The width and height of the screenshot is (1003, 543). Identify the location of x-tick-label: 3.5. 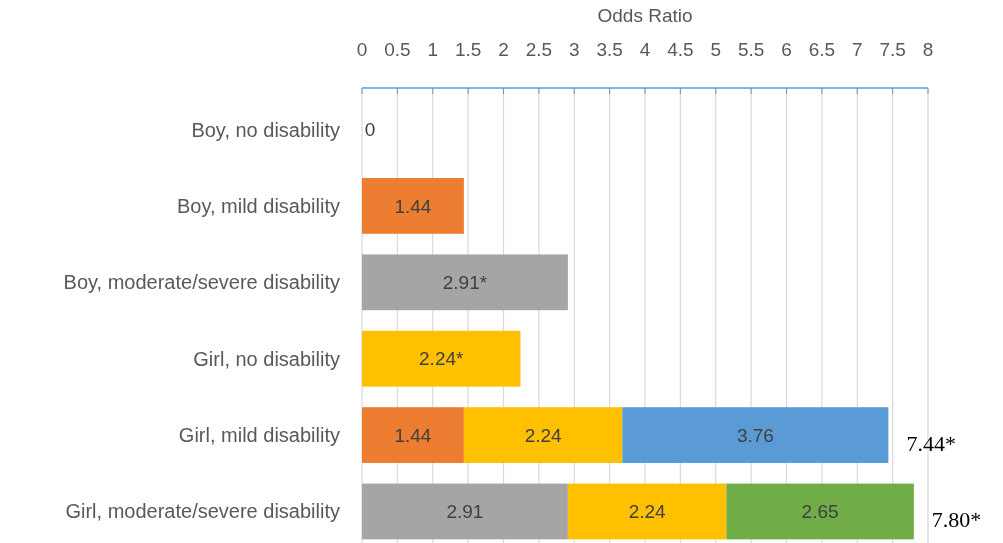
(609, 49).